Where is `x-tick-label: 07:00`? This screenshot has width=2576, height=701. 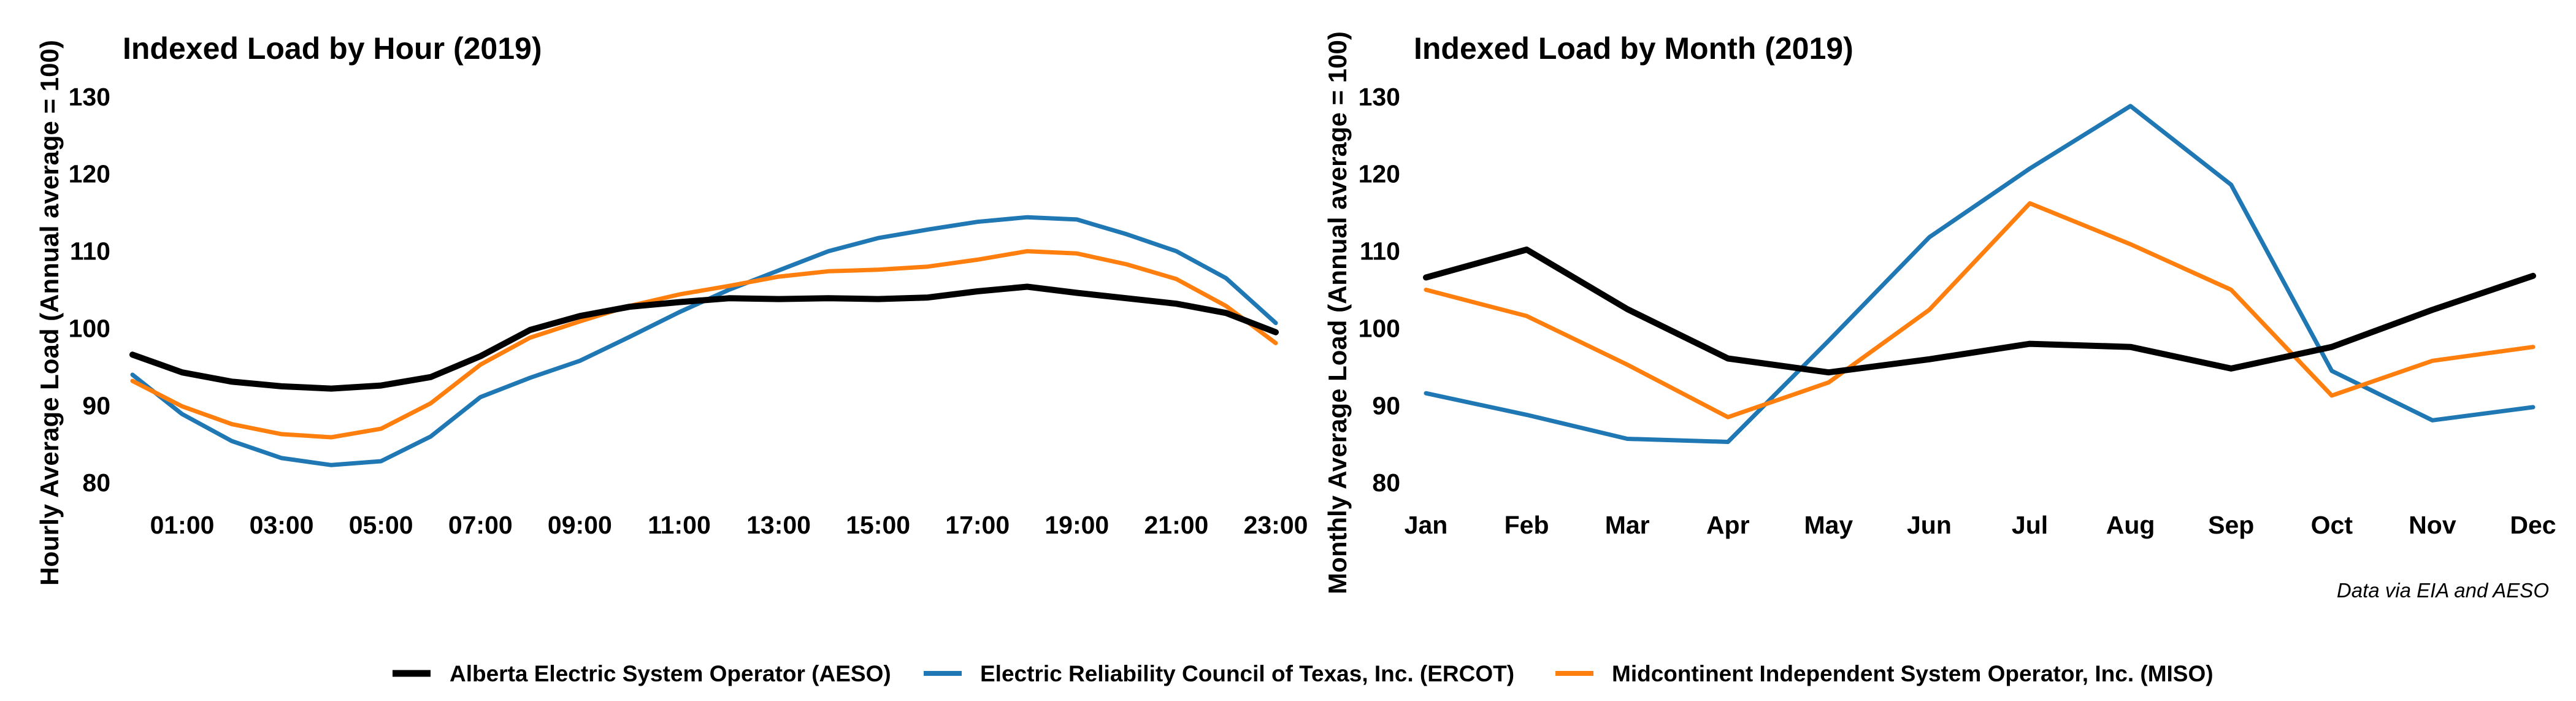
x-tick-label: 07:00 is located at coordinates (480, 525).